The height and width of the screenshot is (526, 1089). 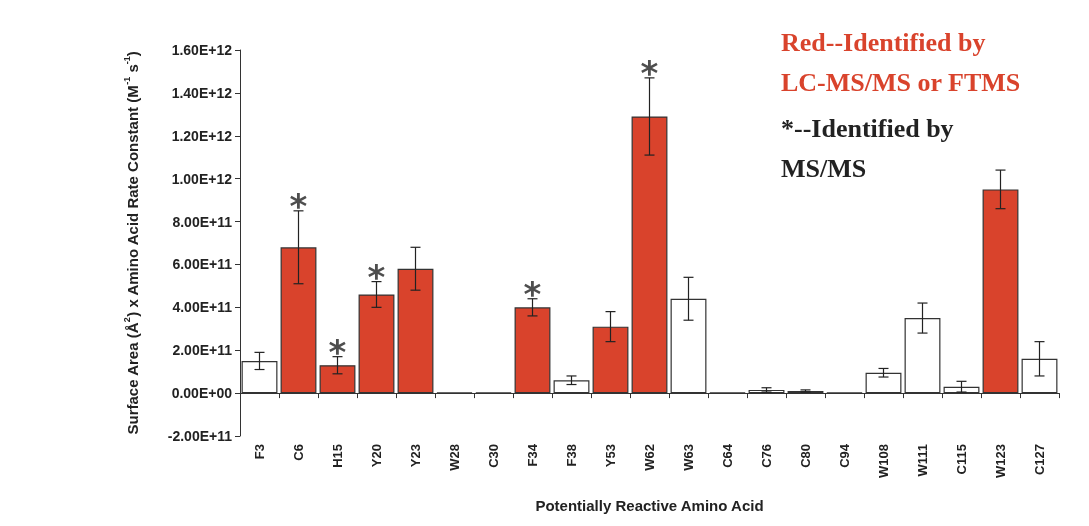 What do you see at coordinates (532, 455) in the screenshot?
I see `x-tick-label: F34` at bounding box center [532, 455].